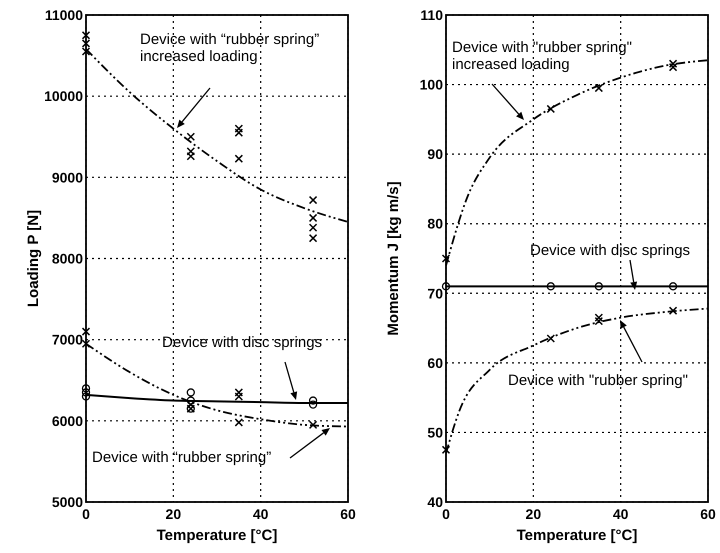 The width and height of the screenshot is (720, 553). What do you see at coordinates (182, 457) in the screenshot?
I see `annotation: Device with “rubber spring”` at bounding box center [182, 457].